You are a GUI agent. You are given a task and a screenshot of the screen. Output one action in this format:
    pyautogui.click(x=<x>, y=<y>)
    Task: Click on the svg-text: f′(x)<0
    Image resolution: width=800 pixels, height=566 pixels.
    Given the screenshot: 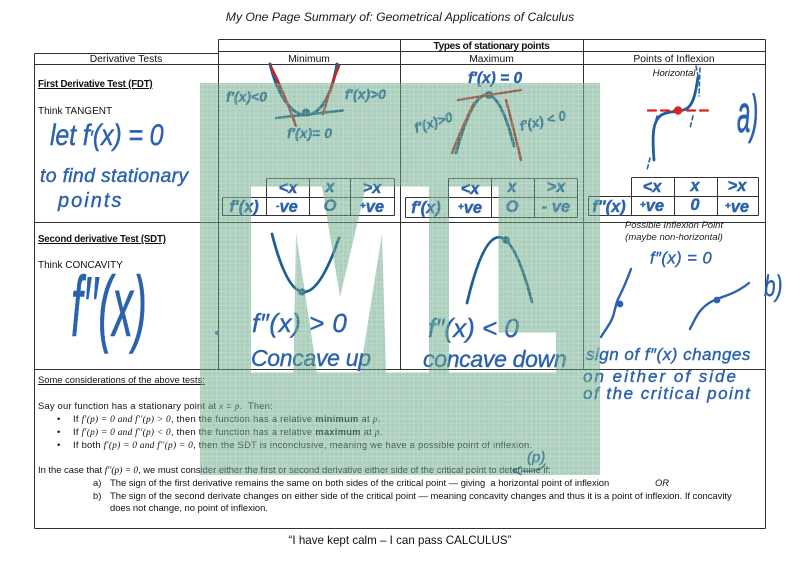 What is the action you would take?
    pyautogui.click(x=246, y=97)
    